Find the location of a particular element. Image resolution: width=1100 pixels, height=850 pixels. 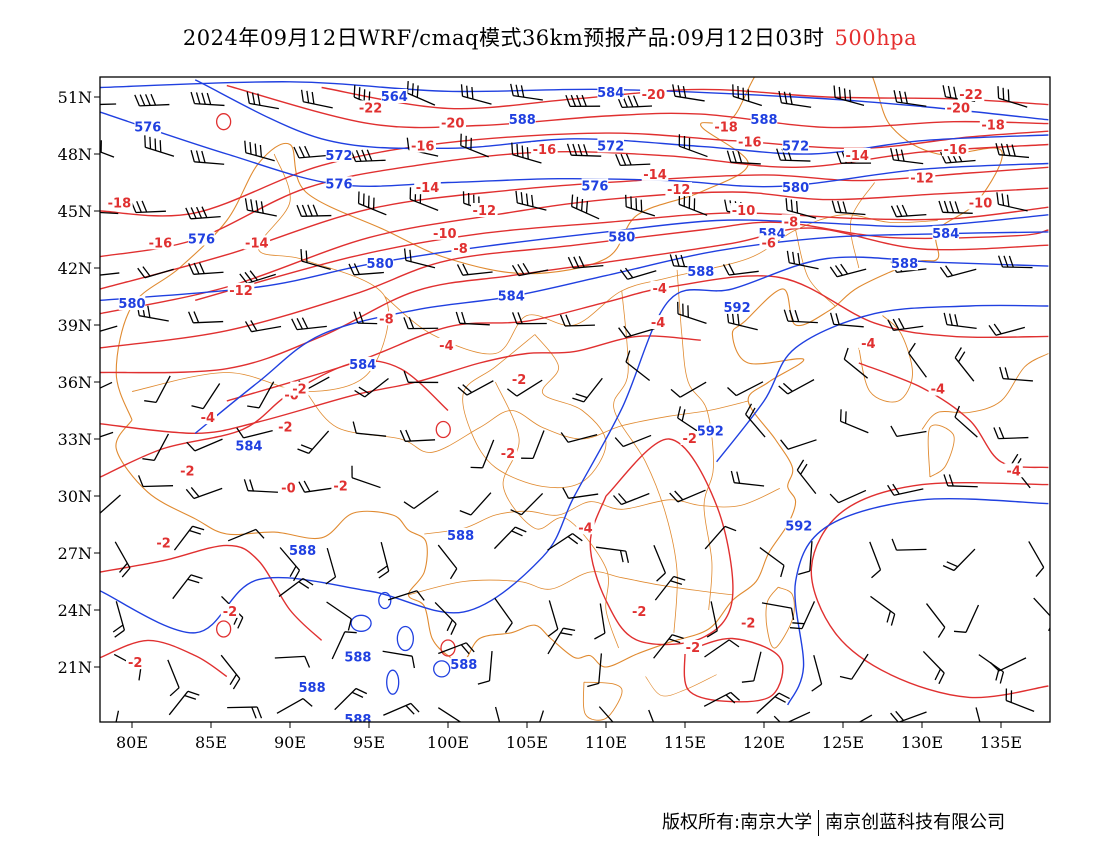

contour-label: 564 is located at coordinates (394, 97).